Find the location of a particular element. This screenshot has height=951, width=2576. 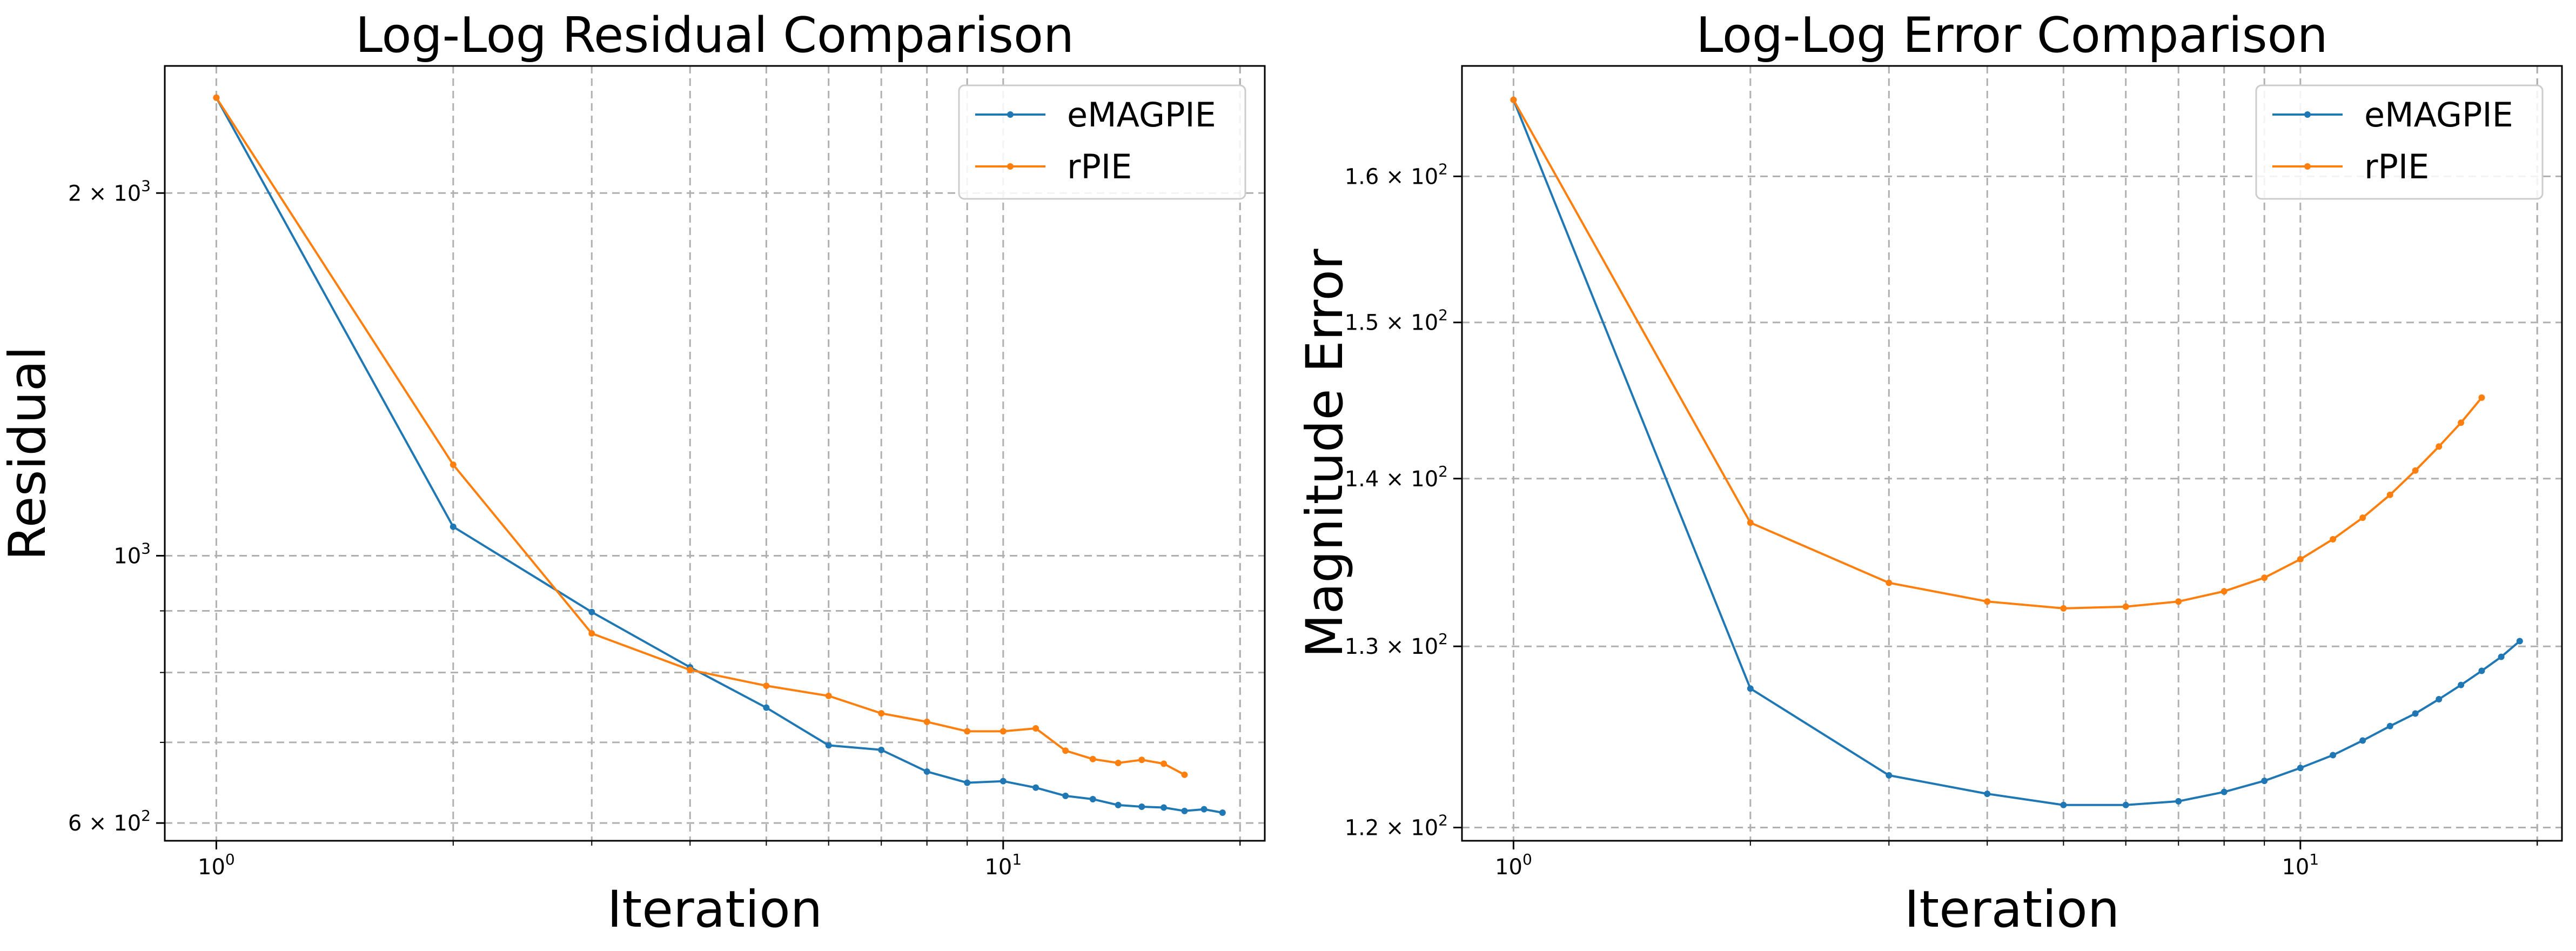

residual-legend-marker-rpie is located at coordinates (1010, 166).